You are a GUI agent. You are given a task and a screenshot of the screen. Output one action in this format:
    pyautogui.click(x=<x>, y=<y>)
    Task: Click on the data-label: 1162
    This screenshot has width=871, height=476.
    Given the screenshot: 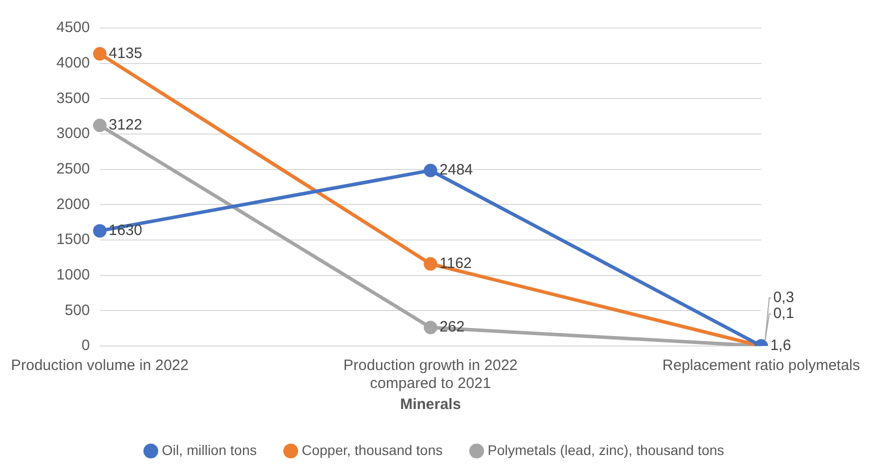 What is the action you would take?
    pyautogui.click(x=456, y=263)
    